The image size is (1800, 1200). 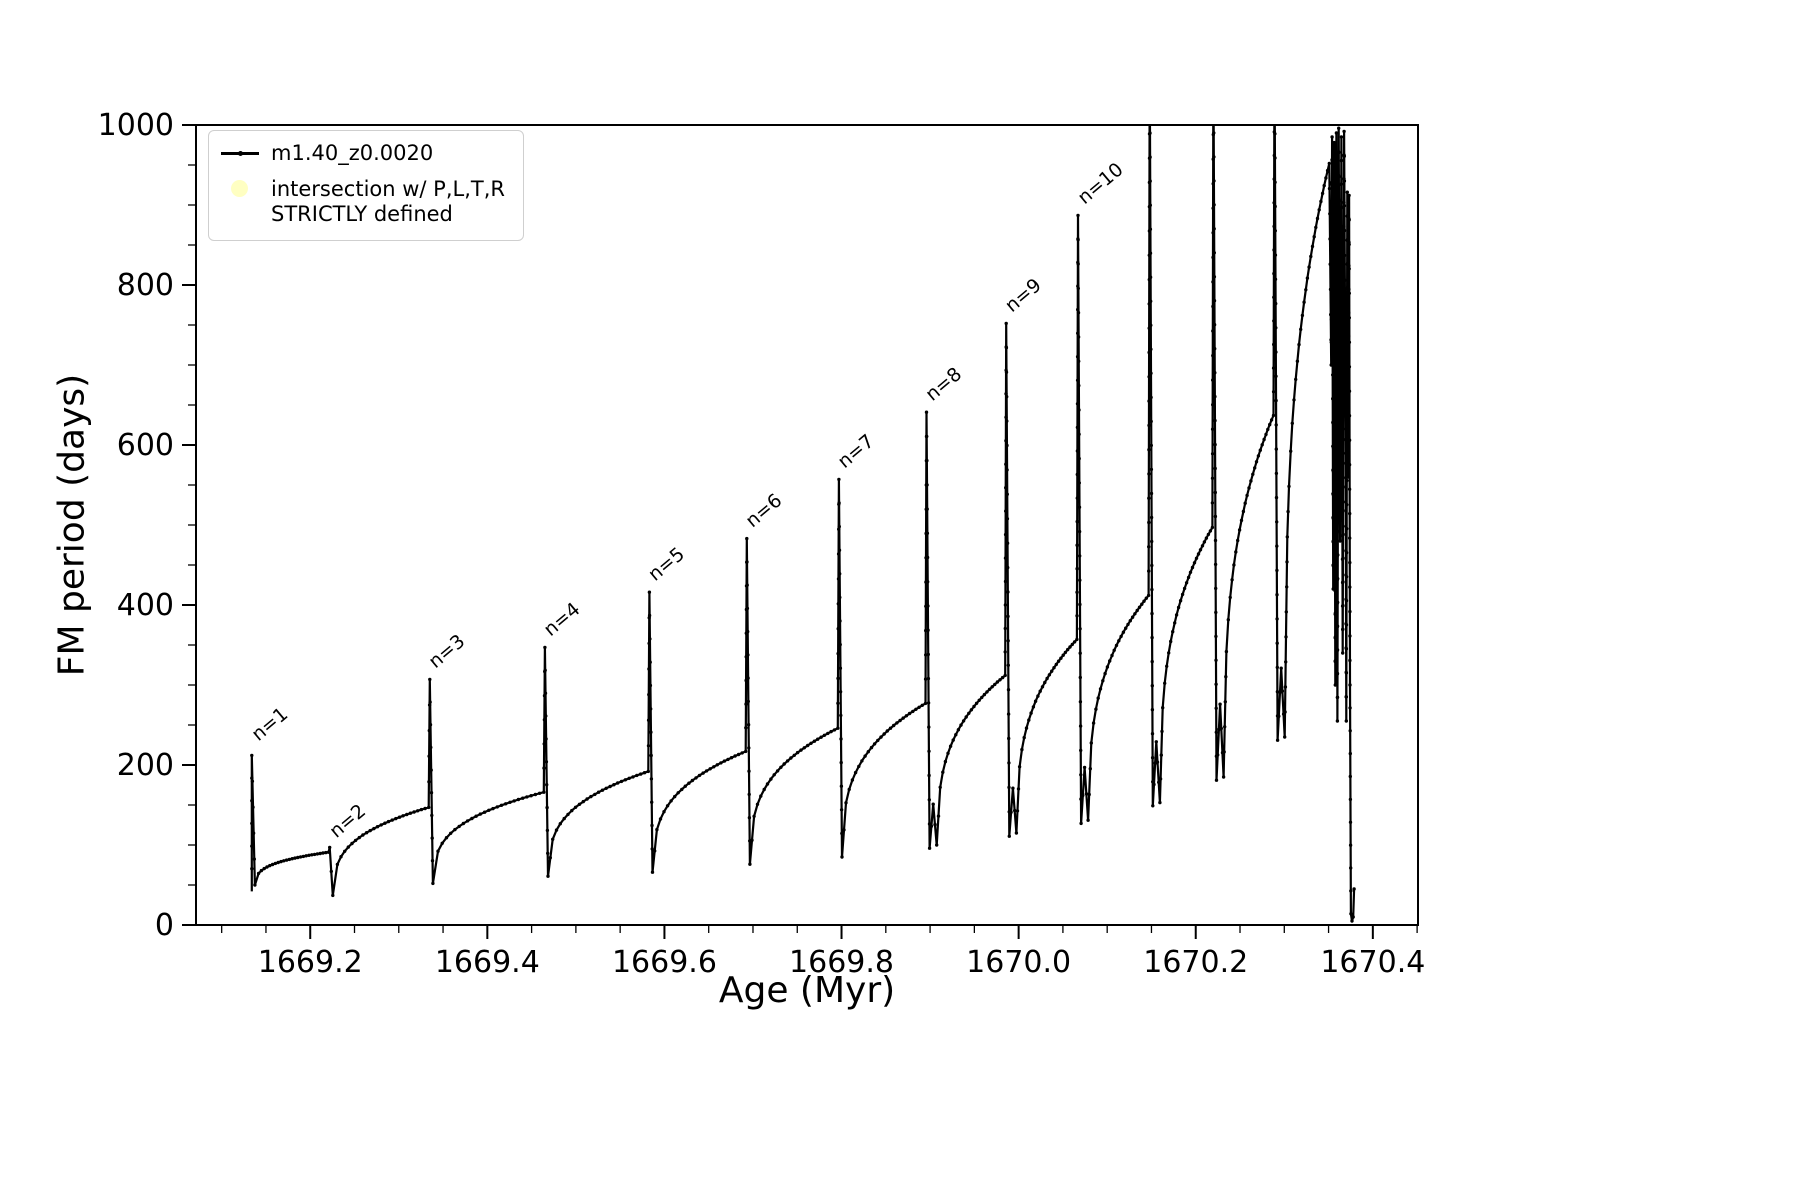 What do you see at coordinates (269, 724) in the screenshot?
I see `spike-annotation: n=1` at bounding box center [269, 724].